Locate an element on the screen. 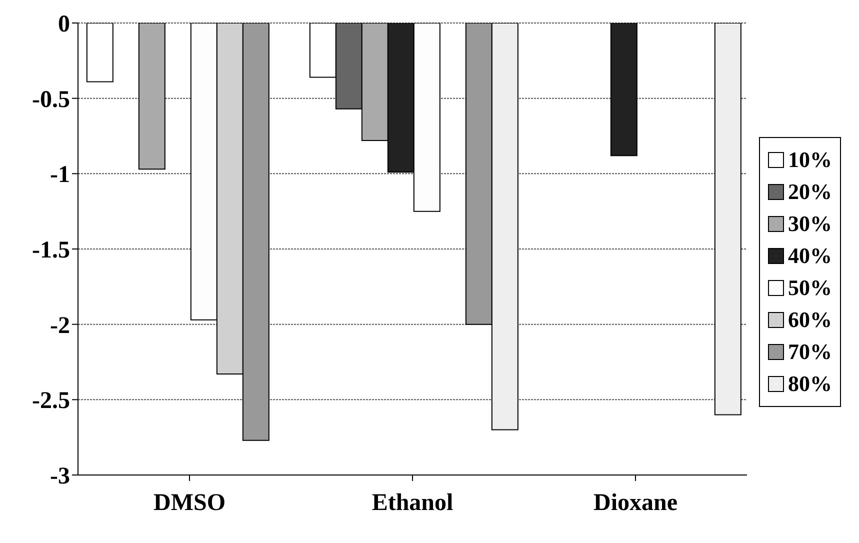  y-tick-label: 0 is located at coordinates (64, 25).